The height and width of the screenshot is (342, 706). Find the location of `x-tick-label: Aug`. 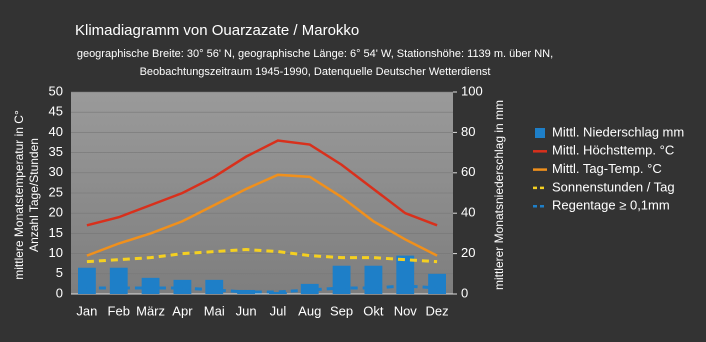

x-tick-label: Aug is located at coordinates (309, 310).